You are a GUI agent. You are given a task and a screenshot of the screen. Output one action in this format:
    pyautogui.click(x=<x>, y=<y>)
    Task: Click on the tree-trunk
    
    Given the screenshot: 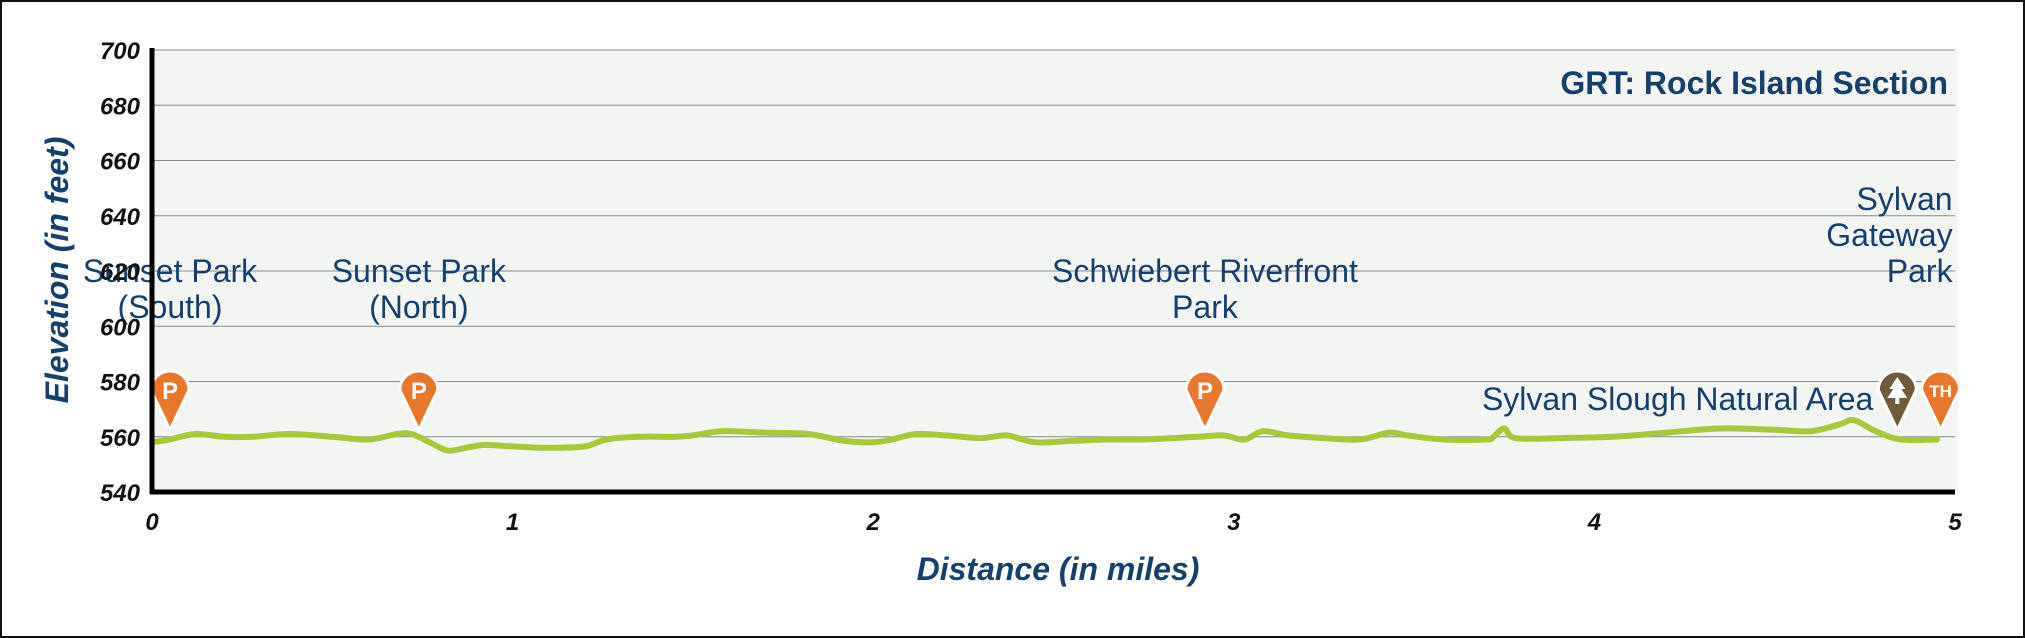 What is the action you would take?
    pyautogui.click(x=1897, y=401)
    